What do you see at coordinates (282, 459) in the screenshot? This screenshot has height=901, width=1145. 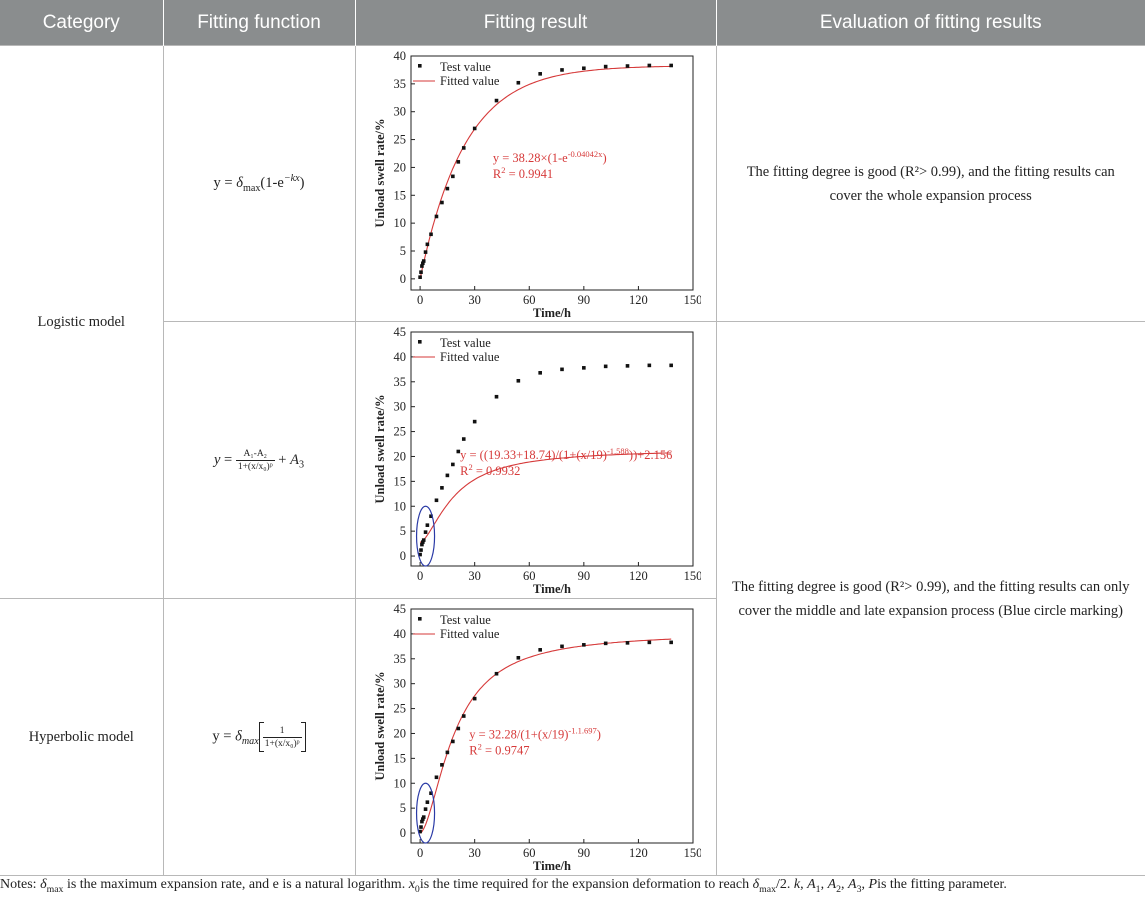 I see `formula-plus: +` at bounding box center [282, 459].